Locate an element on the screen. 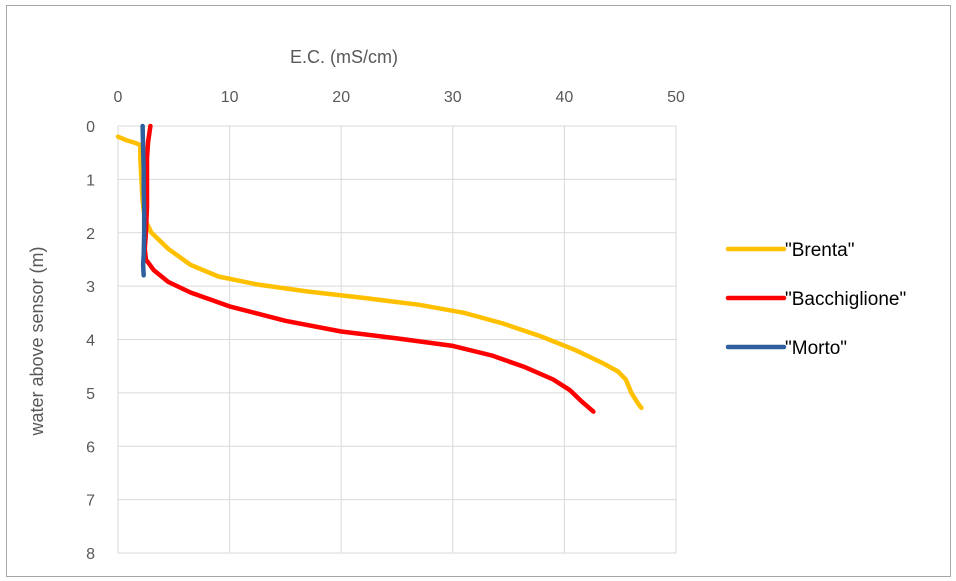 The width and height of the screenshot is (956, 581). y-tick-label: 2 is located at coordinates (90, 234).